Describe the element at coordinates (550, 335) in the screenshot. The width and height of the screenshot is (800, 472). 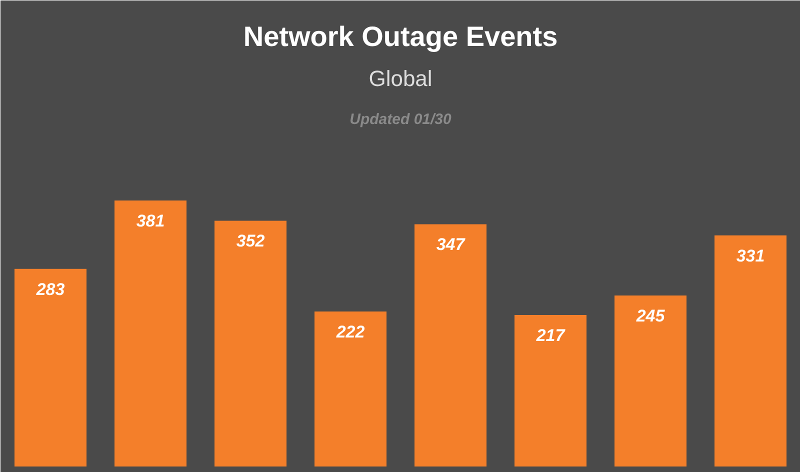
I see `data-label: 217` at that location.